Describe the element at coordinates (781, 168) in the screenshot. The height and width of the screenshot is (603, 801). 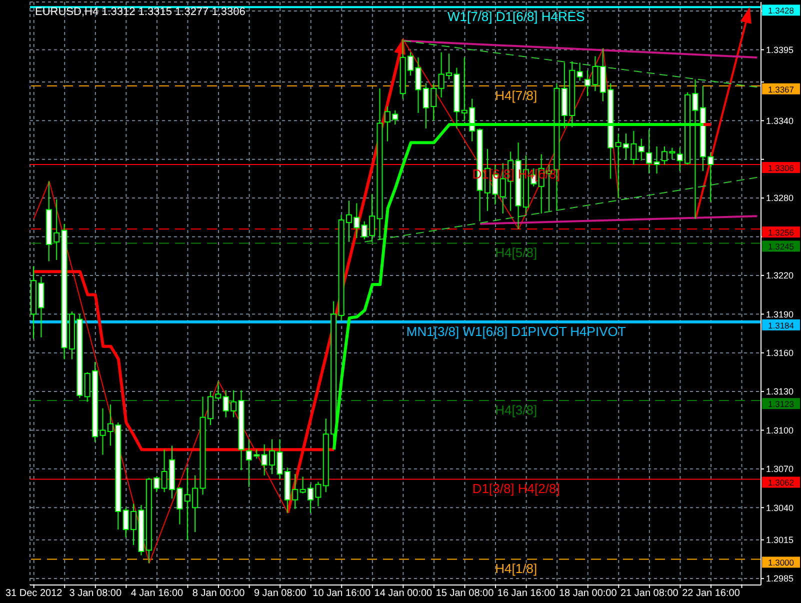
I see `text: 1.3306` at that location.